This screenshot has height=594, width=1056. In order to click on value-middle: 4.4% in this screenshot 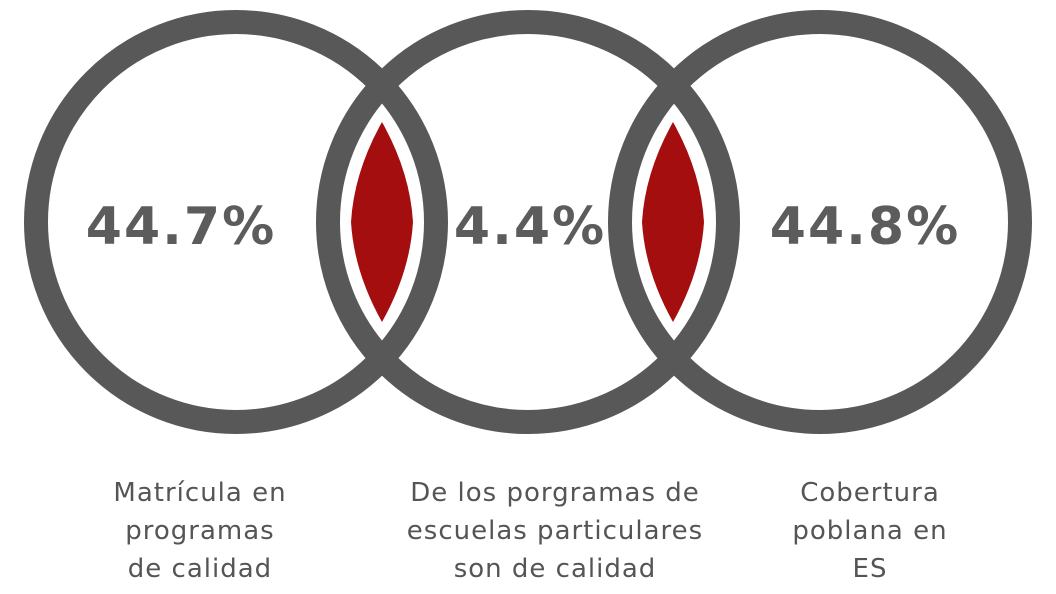, I will do `click(530, 227)`.